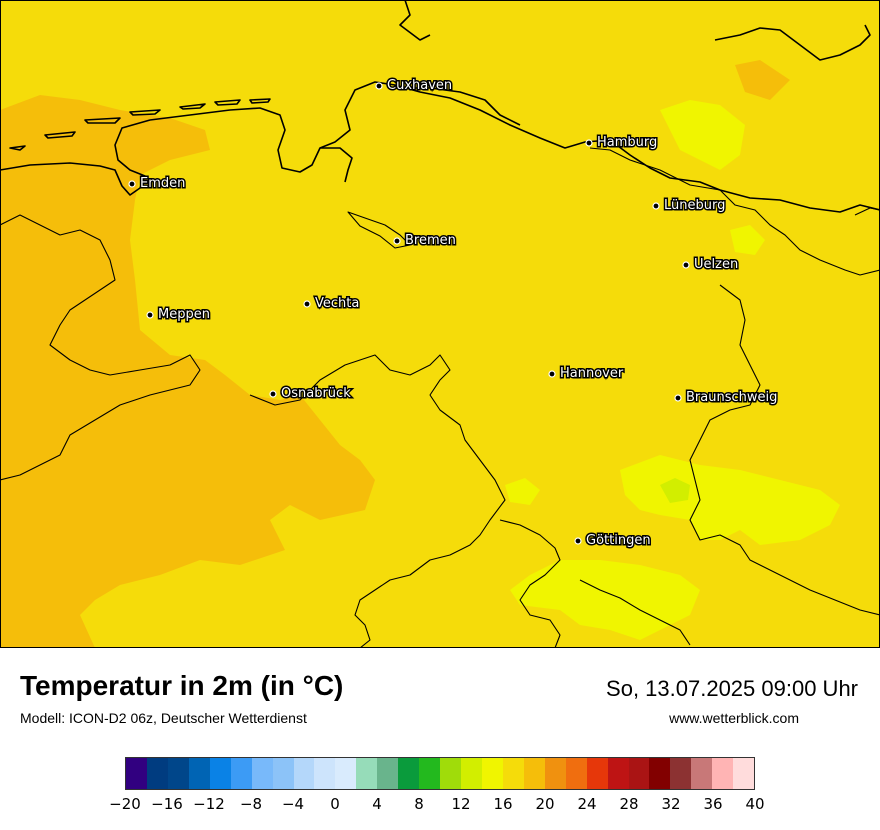  Describe the element at coordinates (655, 169) in the screenshot. I see `border-sh` at that location.